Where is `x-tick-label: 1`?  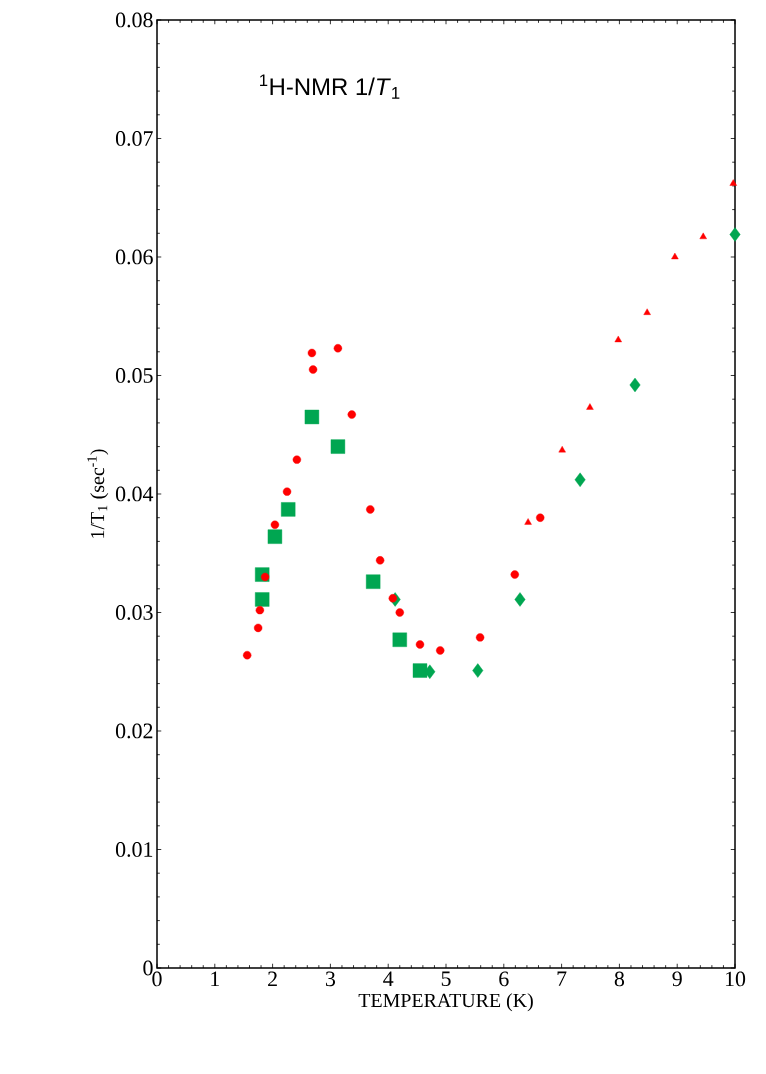
x-tick-label: 1 is located at coordinates (215, 978).